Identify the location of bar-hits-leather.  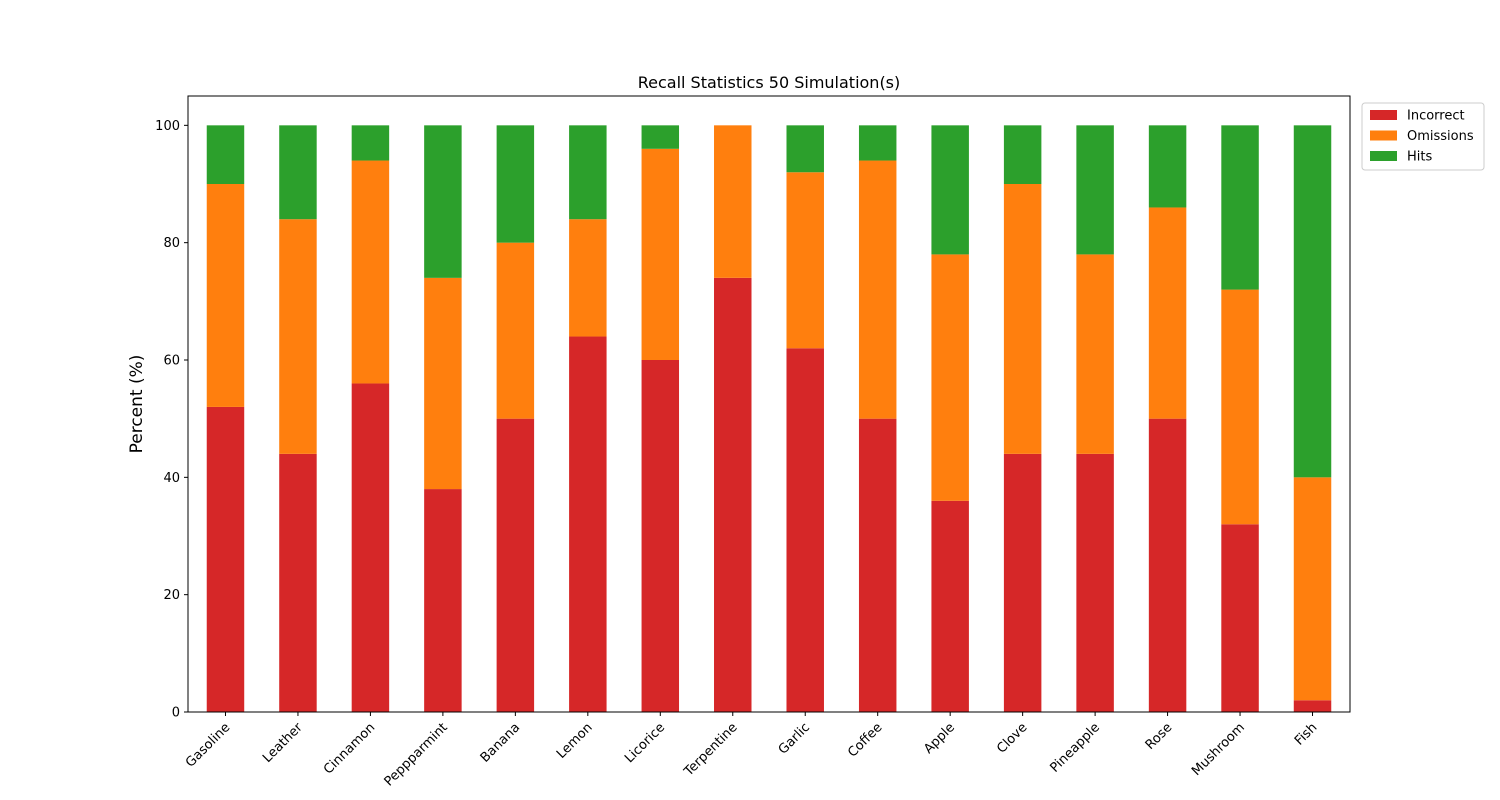
(298, 172).